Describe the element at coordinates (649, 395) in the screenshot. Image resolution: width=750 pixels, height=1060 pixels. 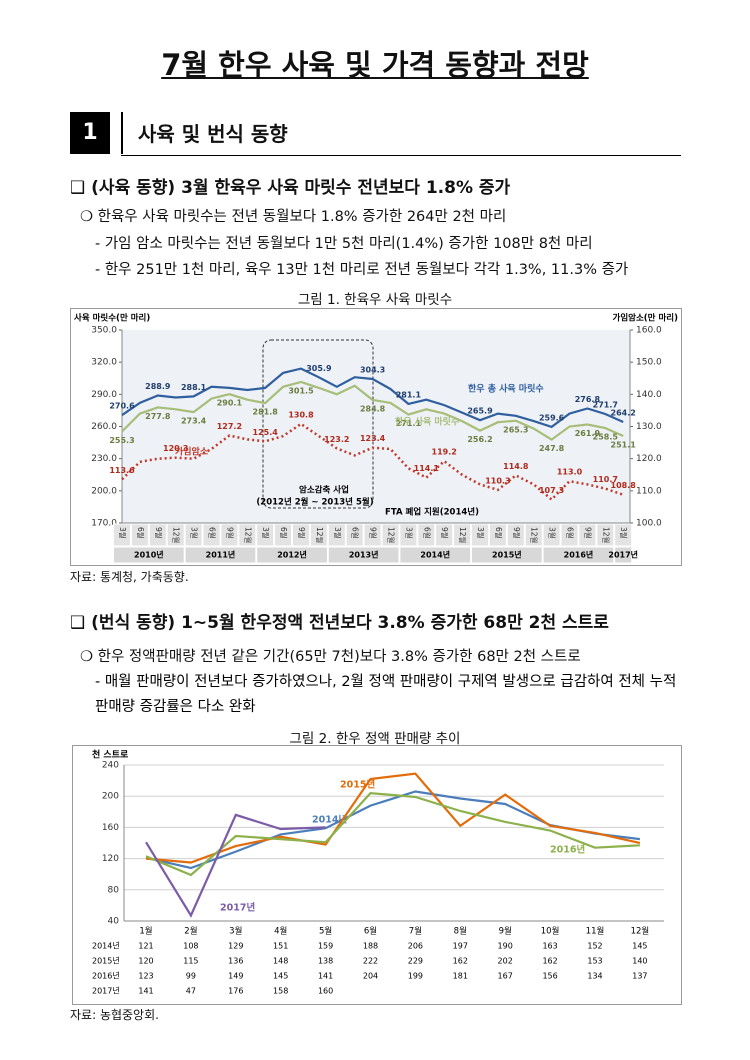
I see `y2-tick-label: 140.0` at that location.